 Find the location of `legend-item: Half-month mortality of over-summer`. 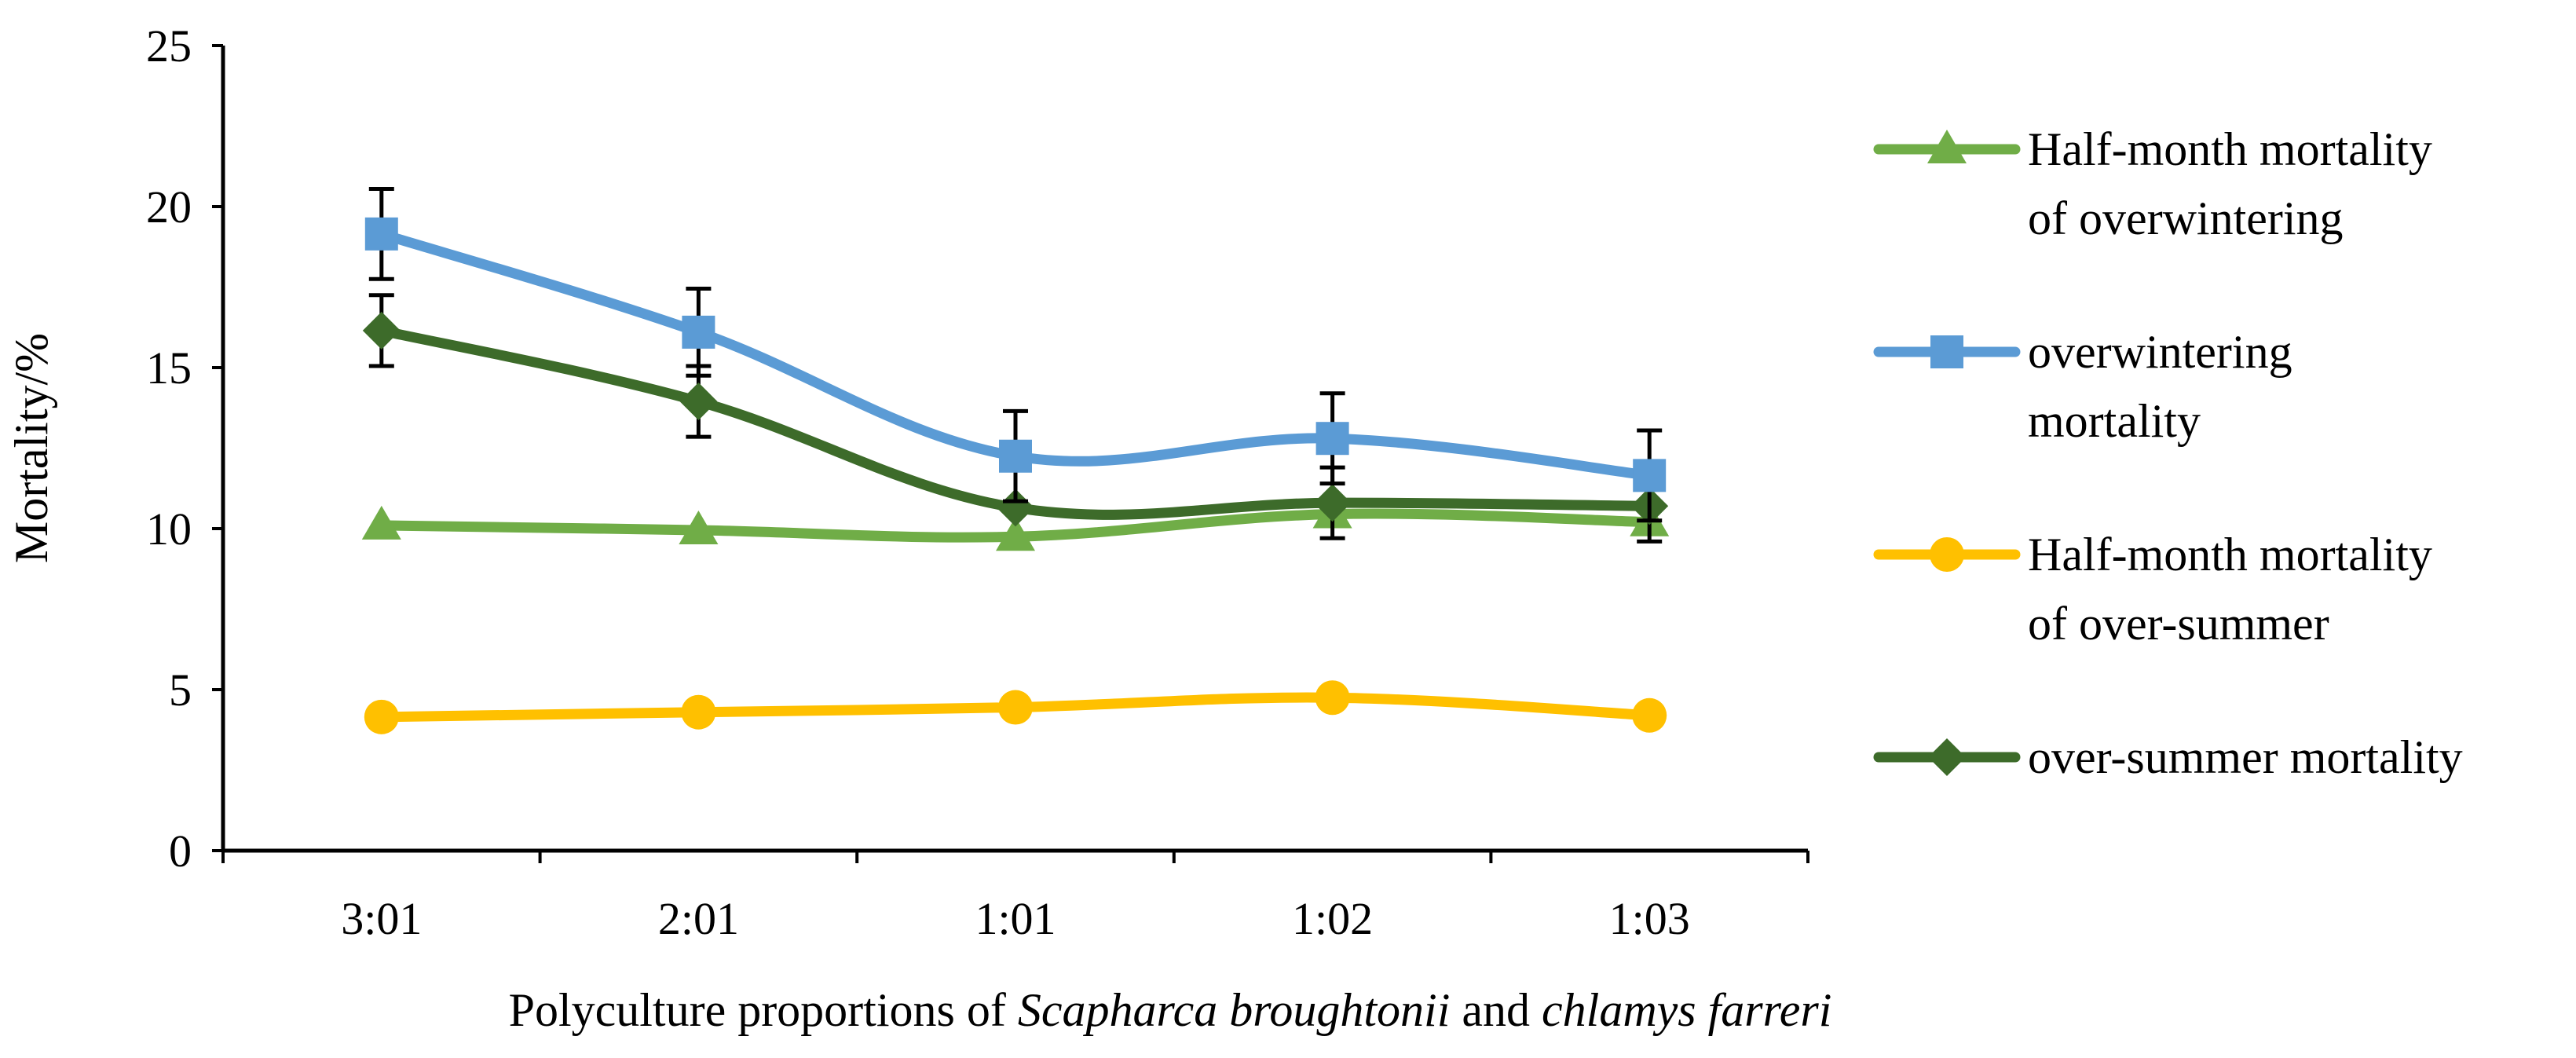

legend-item: Half-month mortality of over-summer is located at coordinates (2152, 589).